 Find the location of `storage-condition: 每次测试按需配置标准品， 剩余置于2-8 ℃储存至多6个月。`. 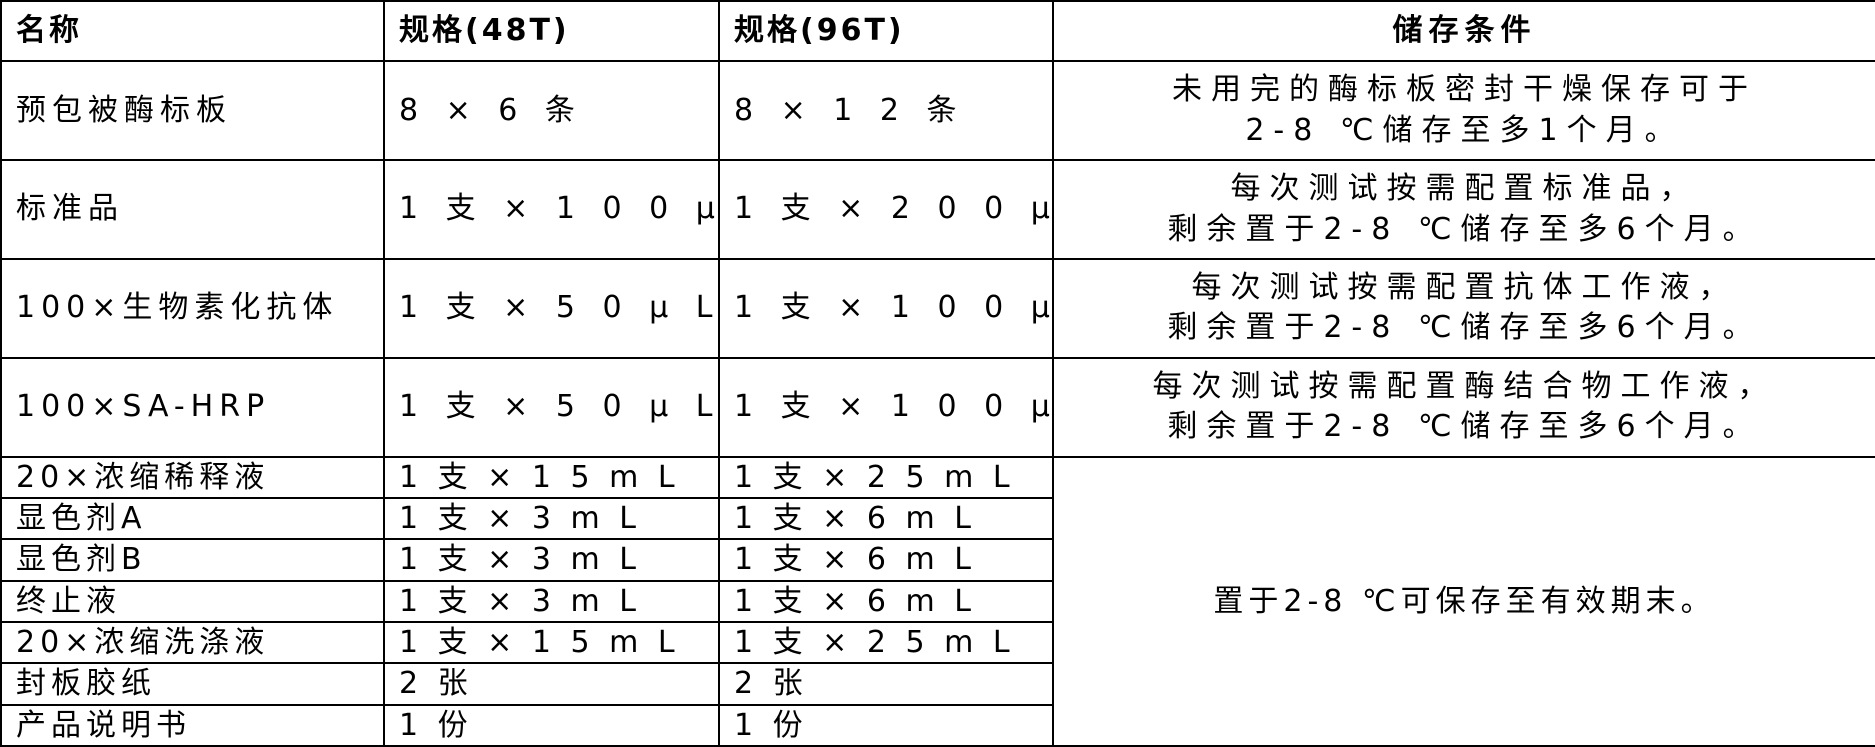

storage-condition: 每次测试按需配置标准品， 剩余置于2-8 ℃储存至多6个月。 is located at coordinates (1463, 210).